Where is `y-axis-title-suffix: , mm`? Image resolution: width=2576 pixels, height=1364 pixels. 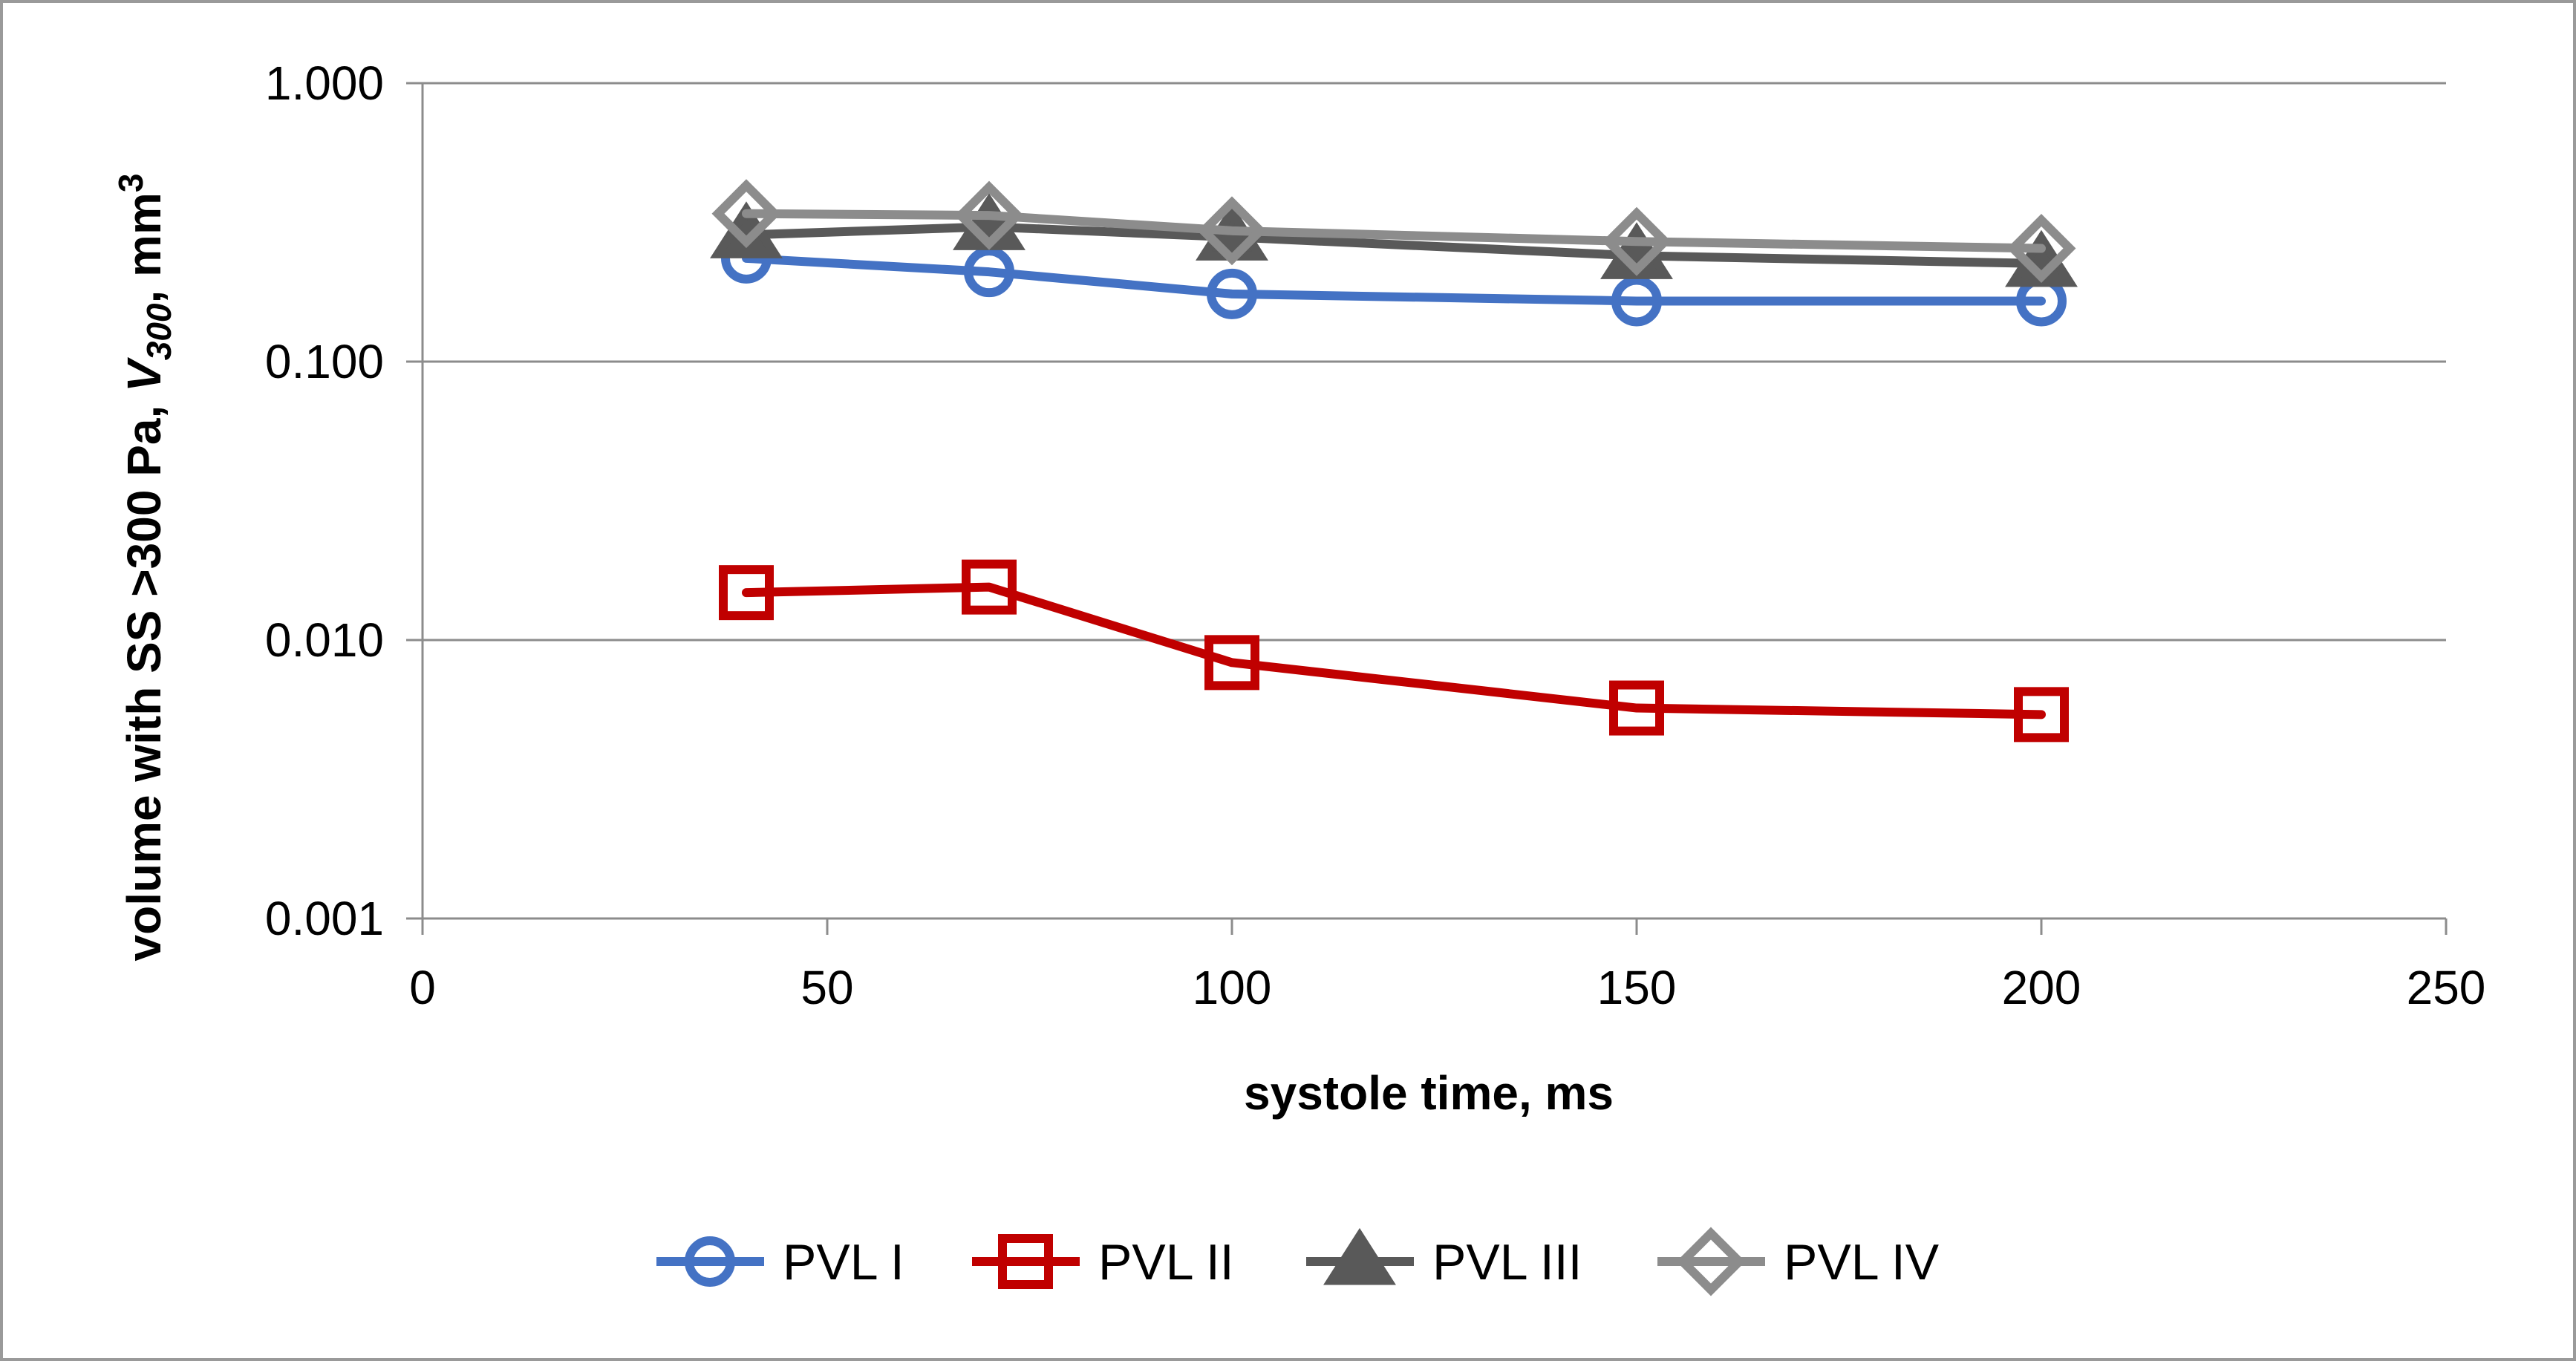 y-axis-title-suffix: , mm is located at coordinates (144, 247).